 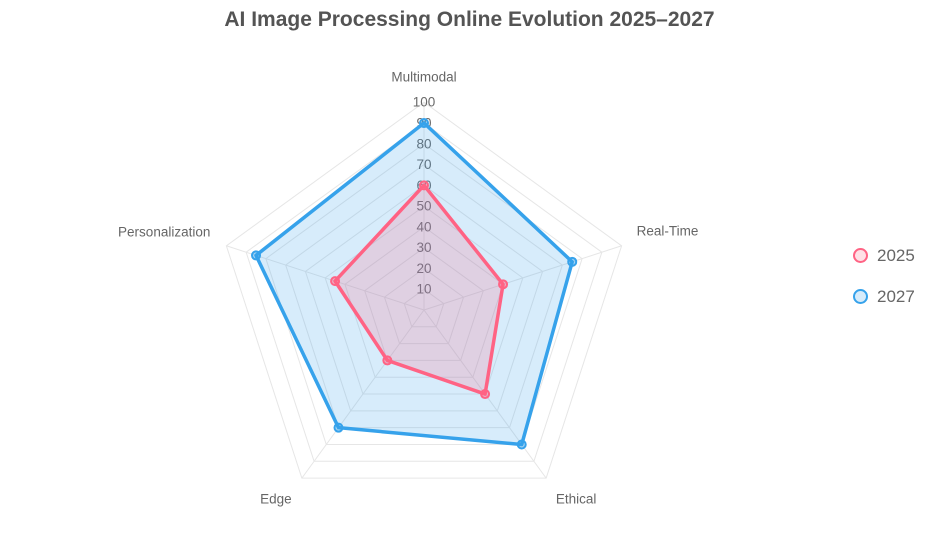 I want to click on series-2025-point-edge, so click(x=387, y=360).